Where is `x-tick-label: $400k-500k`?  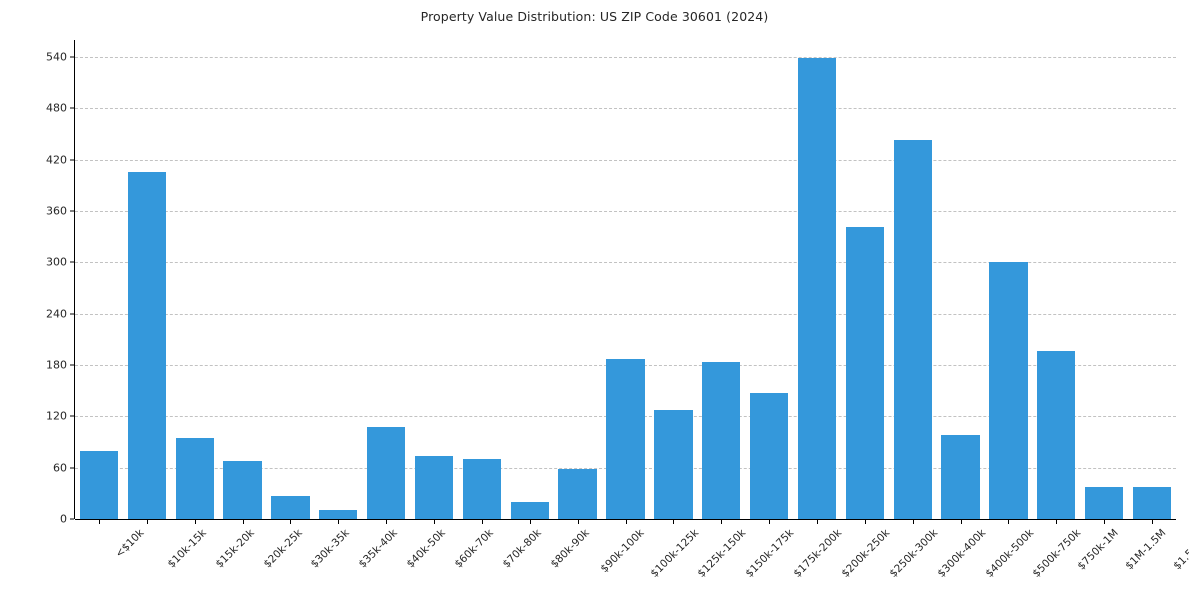 x-tick-label: $400k-500k is located at coordinates (1009, 553).